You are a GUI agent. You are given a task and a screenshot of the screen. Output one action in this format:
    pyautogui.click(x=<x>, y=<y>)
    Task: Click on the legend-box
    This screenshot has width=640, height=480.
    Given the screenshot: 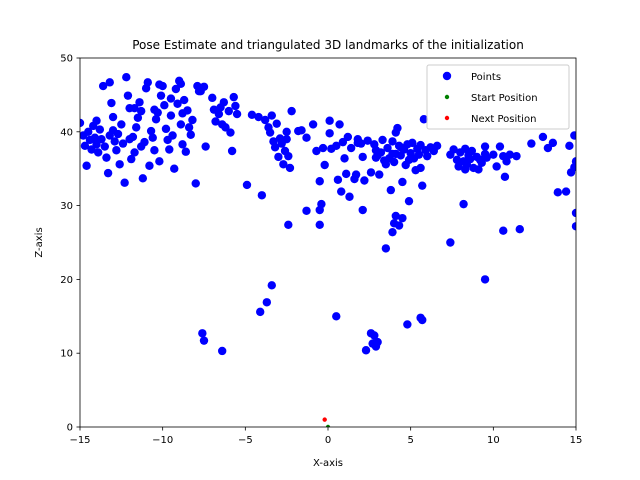 What is the action you would take?
    pyautogui.click(x=498, y=97)
    